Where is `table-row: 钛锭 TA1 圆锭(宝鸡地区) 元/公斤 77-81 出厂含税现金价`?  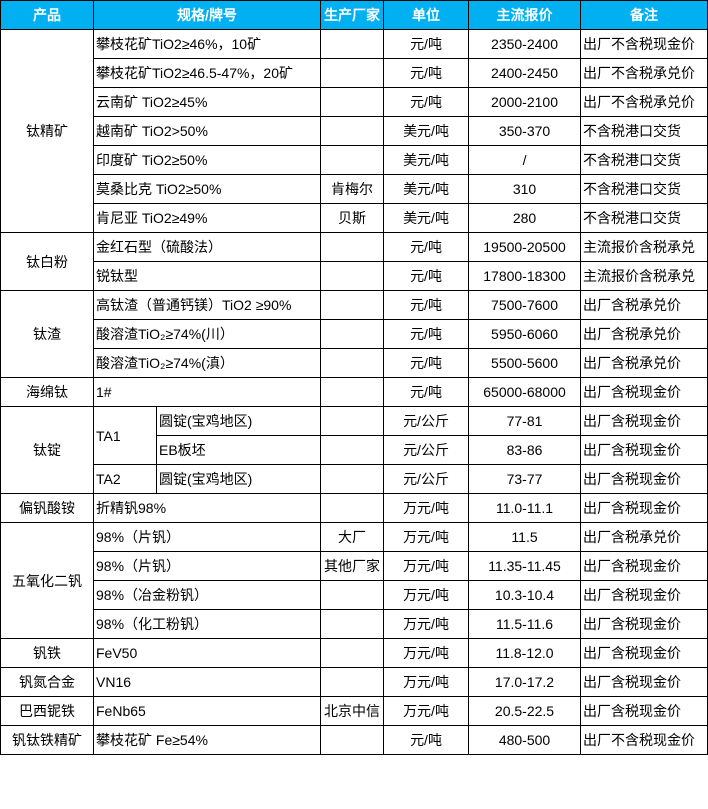
table-row: 钛锭 TA1 圆锭(宝鸡地区) 元/公斤 77-81 出厂含税现金价 is located at coordinates (354, 450).